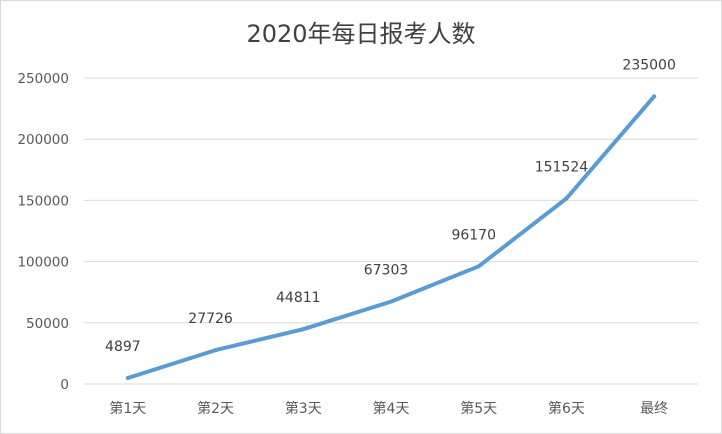 The height and width of the screenshot is (434, 722). I want to click on data-label: 4897, so click(123, 347).